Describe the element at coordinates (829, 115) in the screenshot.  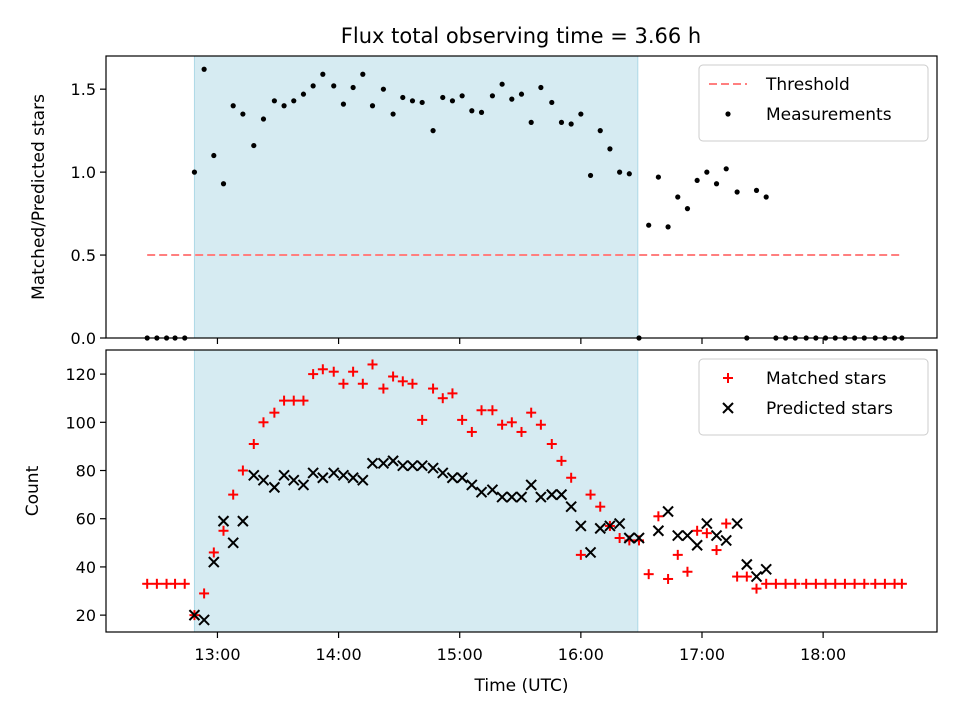
I see `legend-label: Measurements` at that location.